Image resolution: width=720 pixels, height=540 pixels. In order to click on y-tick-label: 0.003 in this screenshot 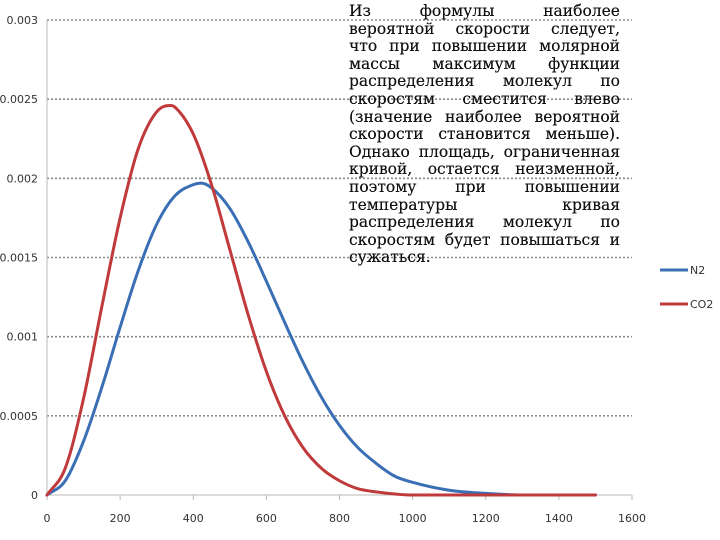, I will do `click(23, 20)`.